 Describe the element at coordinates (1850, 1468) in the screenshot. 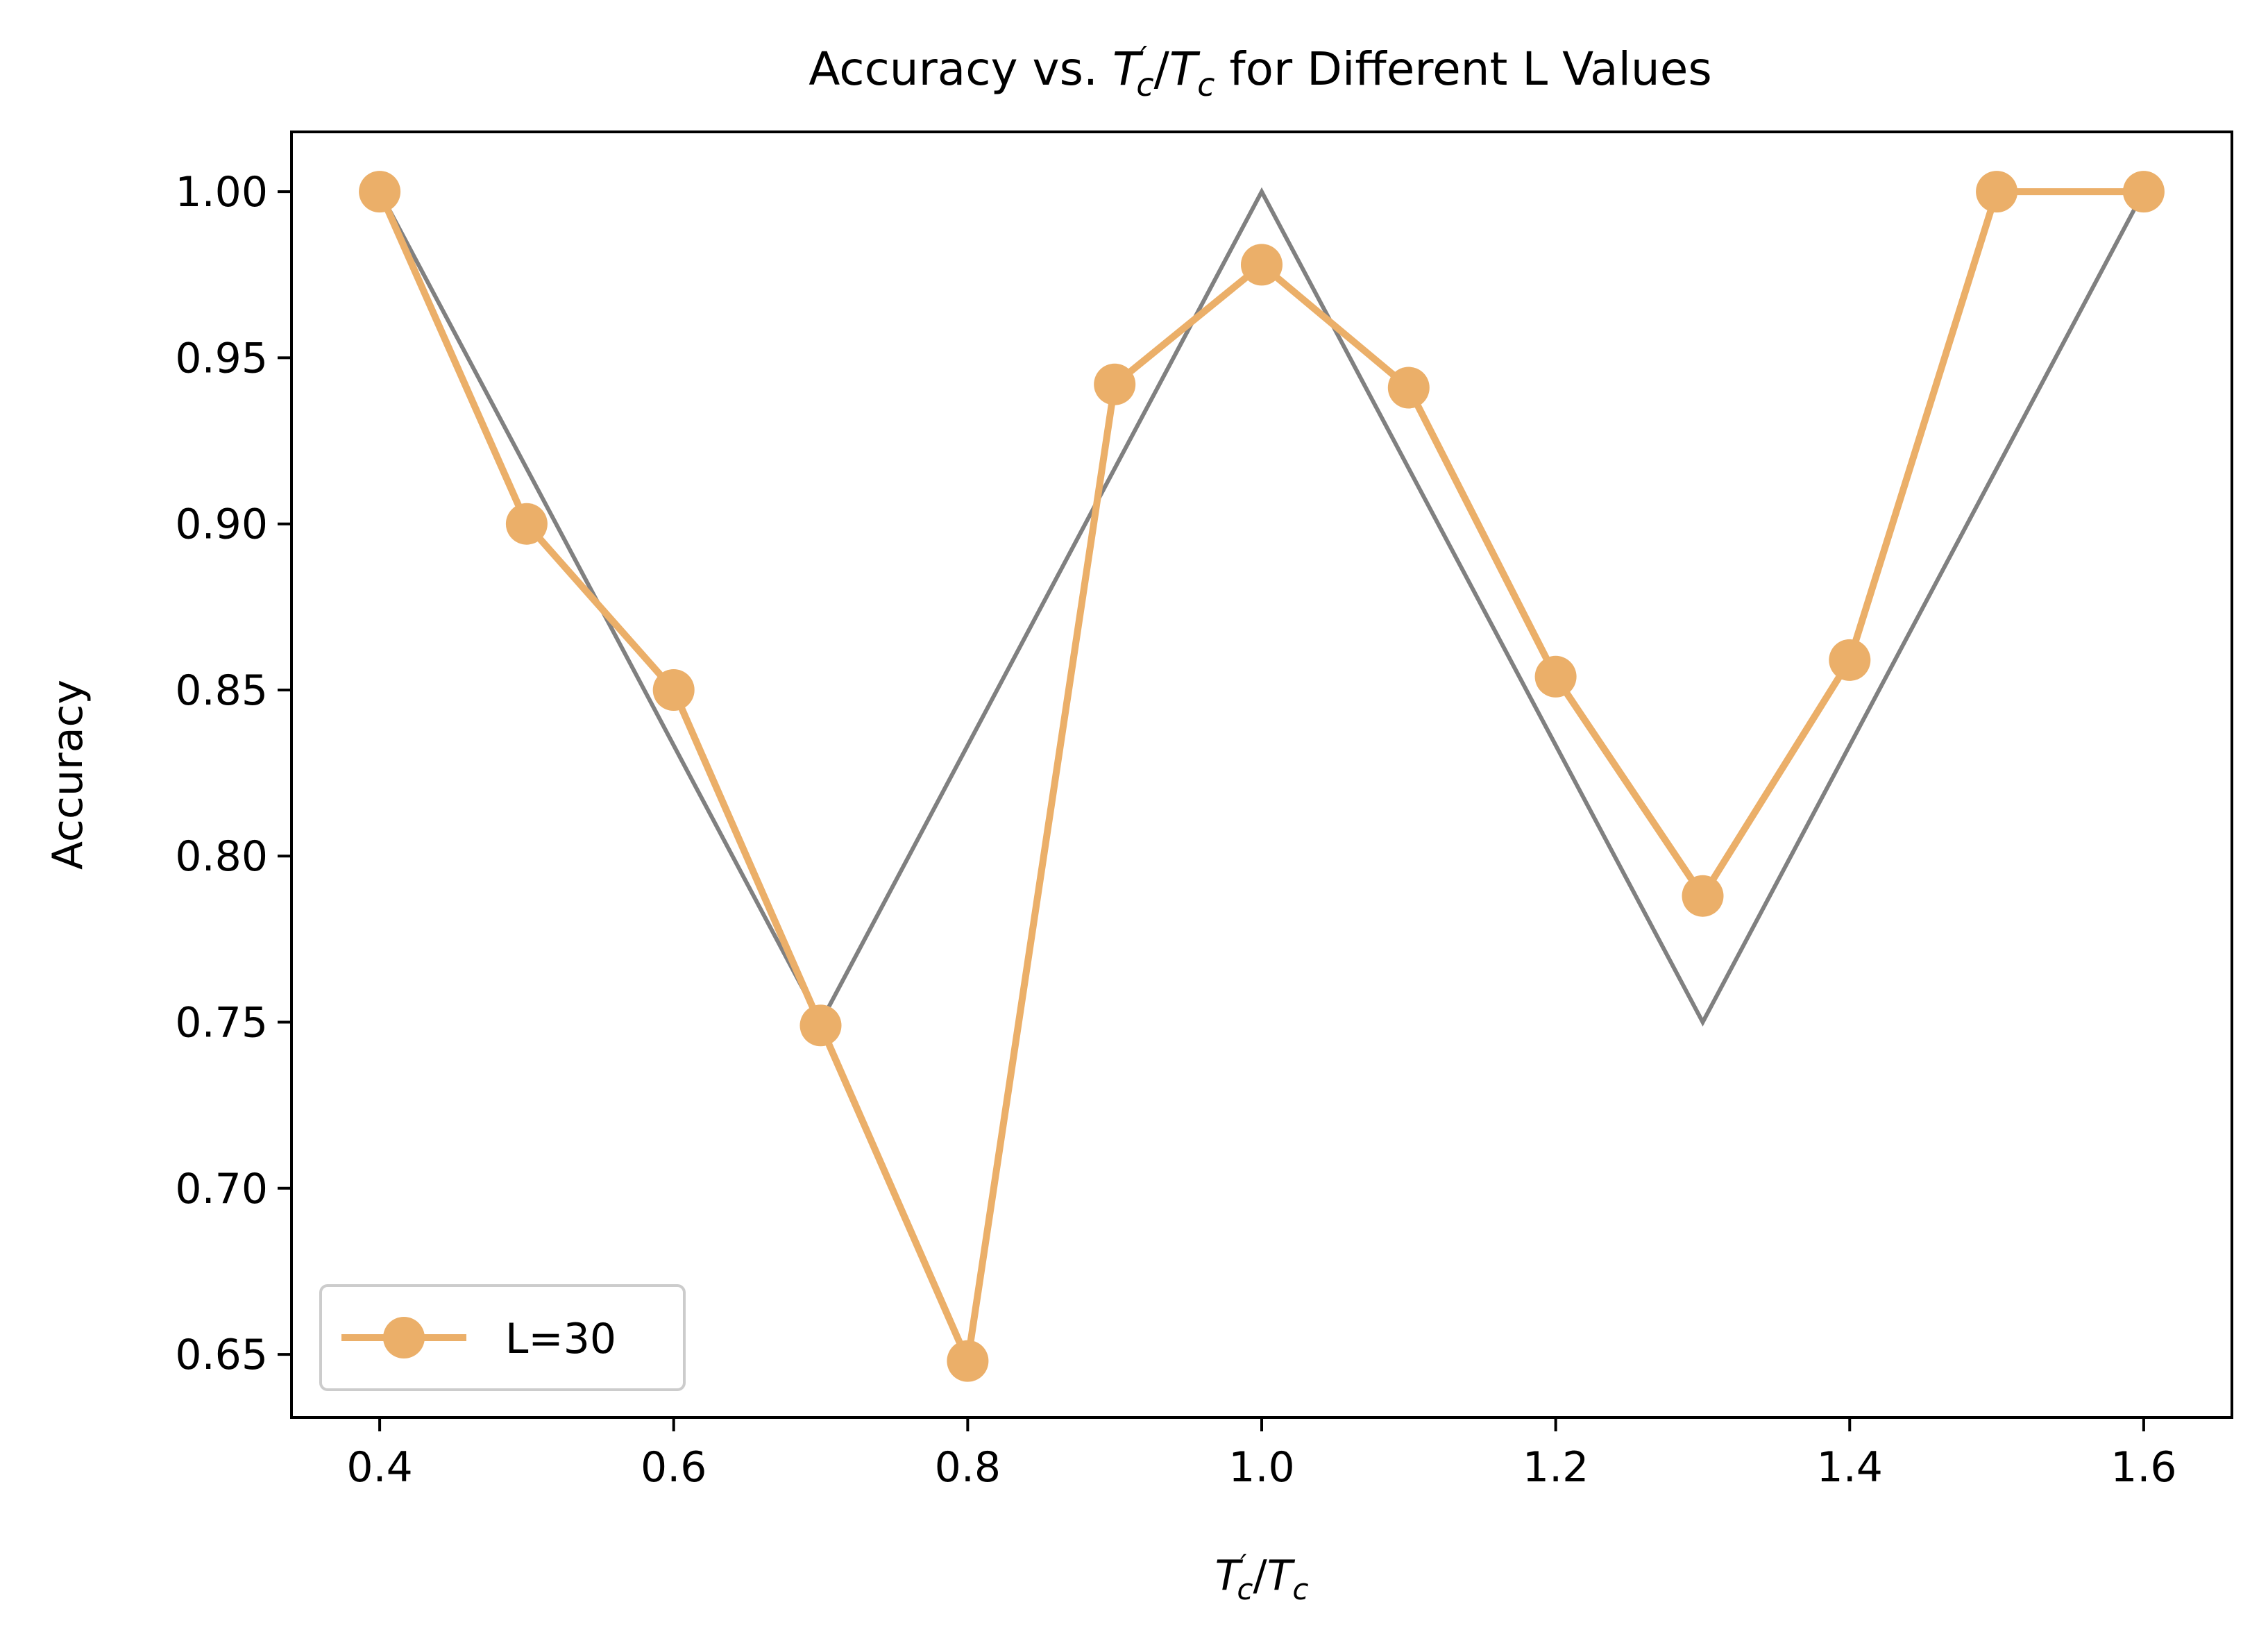

I see `x-tick-label: 1.4` at that location.